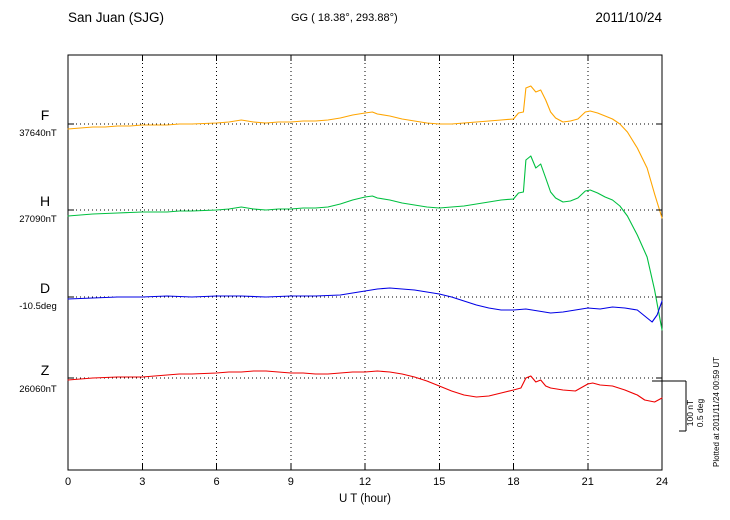 The height and width of the screenshot is (520, 730). What do you see at coordinates (291, 482) in the screenshot?
I see `x-tick-9: 9` at bounding box center [291, 482].